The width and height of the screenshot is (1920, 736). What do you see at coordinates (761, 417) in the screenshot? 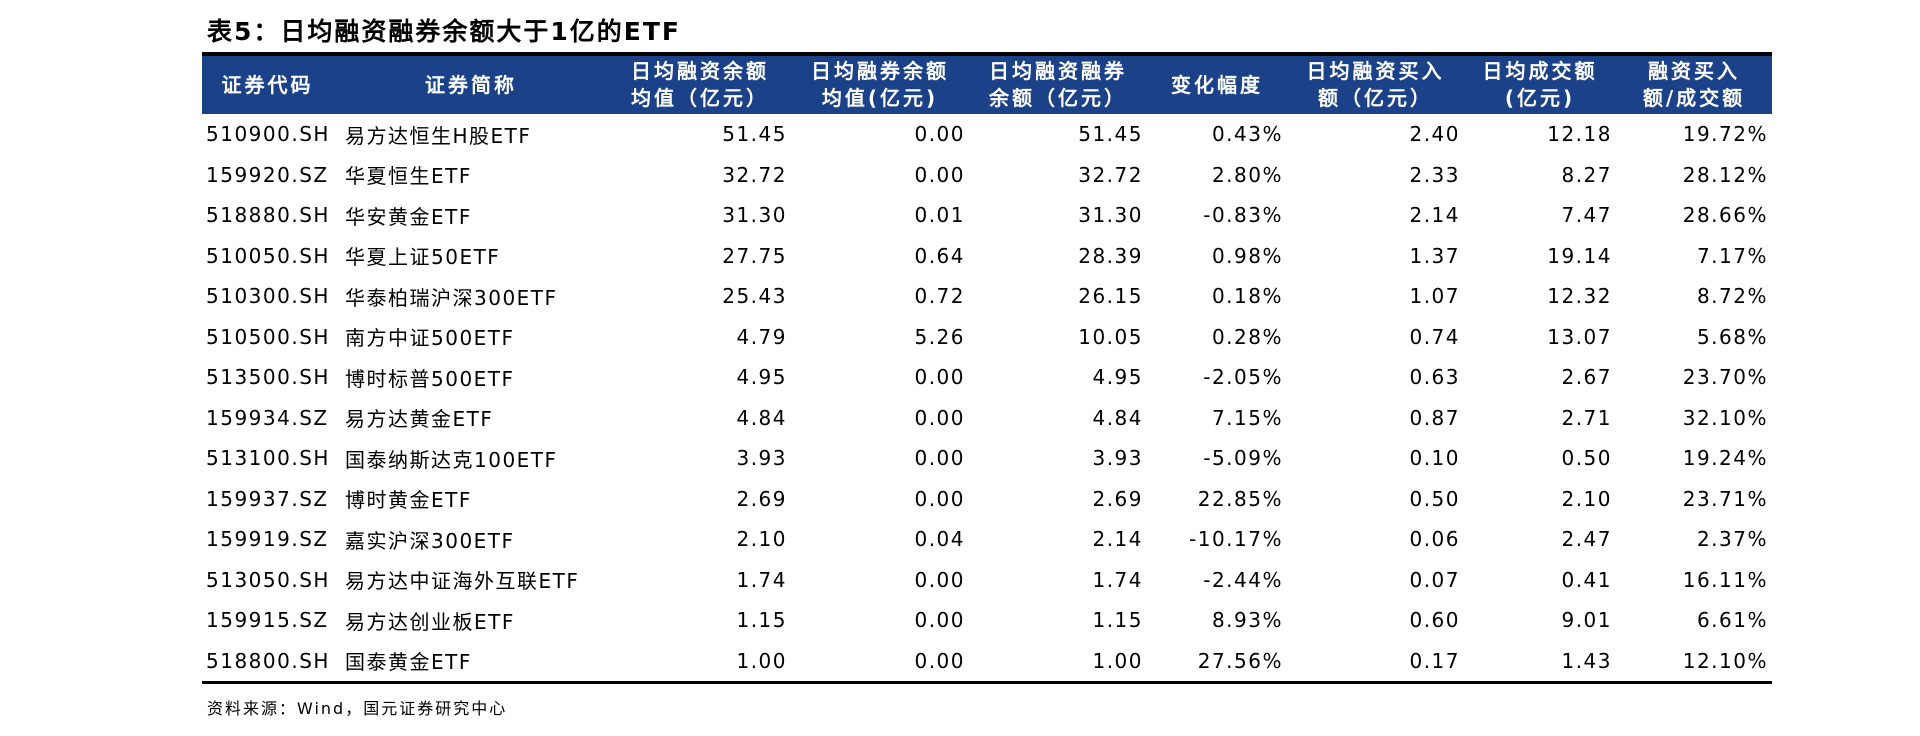
I see `financing-balance-cell: 4.84` at bounding box center [761, 417].